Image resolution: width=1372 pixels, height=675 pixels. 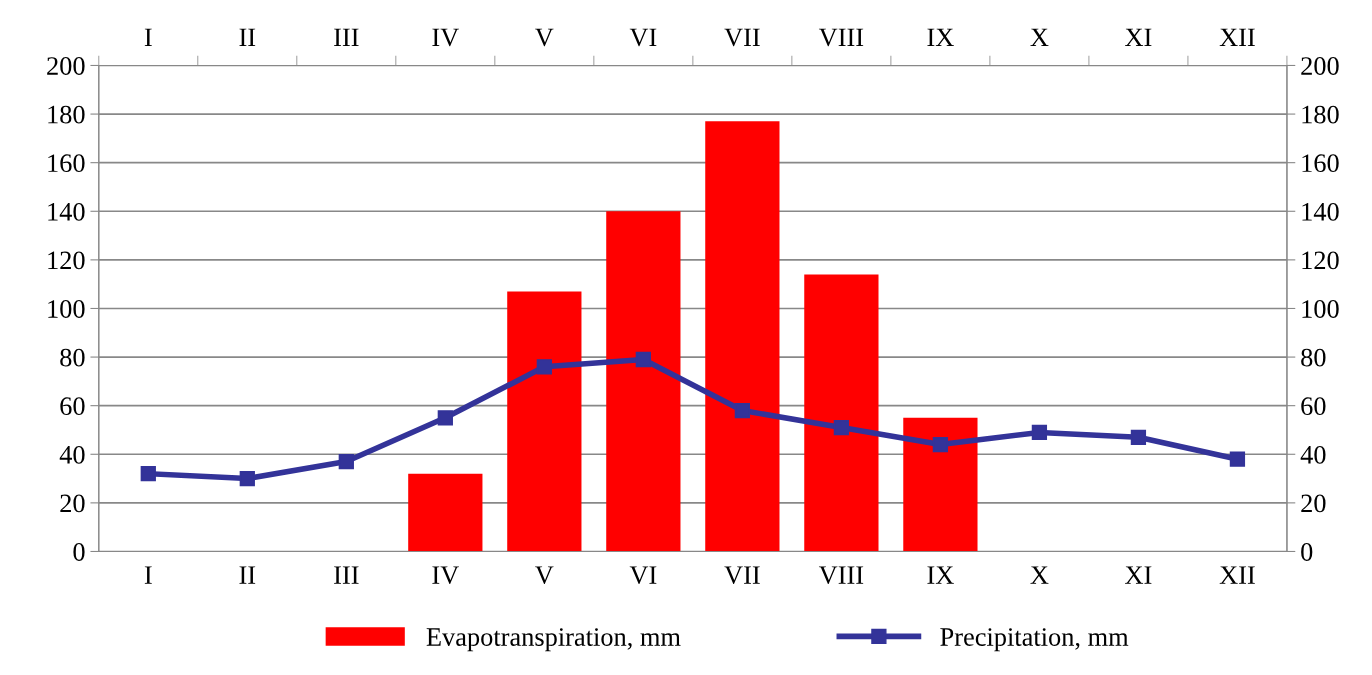 What do you see at coordinates (66, 114) in the screenshot?
I see `y-tick-label: 180` at bounding box center [66, 114].